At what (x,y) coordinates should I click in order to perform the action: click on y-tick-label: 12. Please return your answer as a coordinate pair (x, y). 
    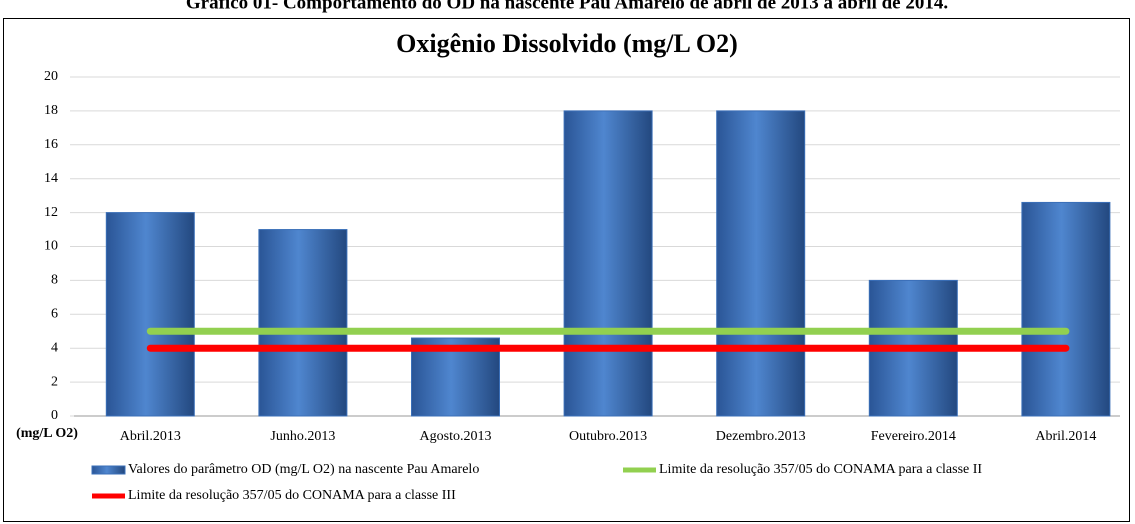
    Looking at the image, I should click on (51, 212).